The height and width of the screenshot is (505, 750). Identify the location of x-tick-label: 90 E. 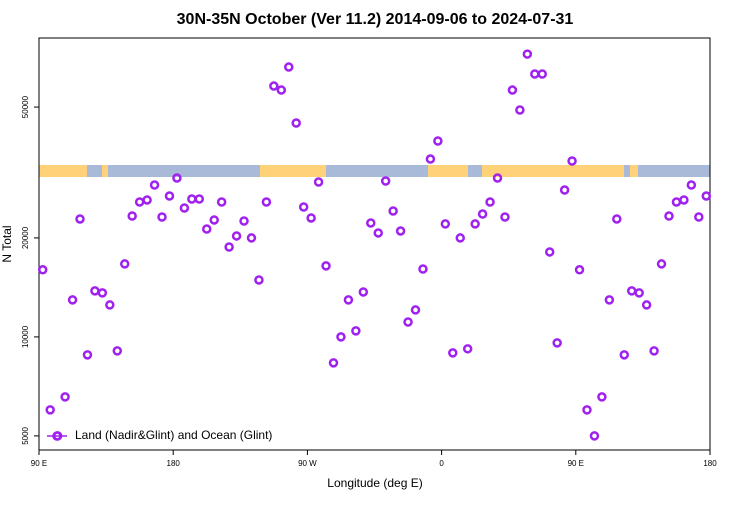
(39, 463).